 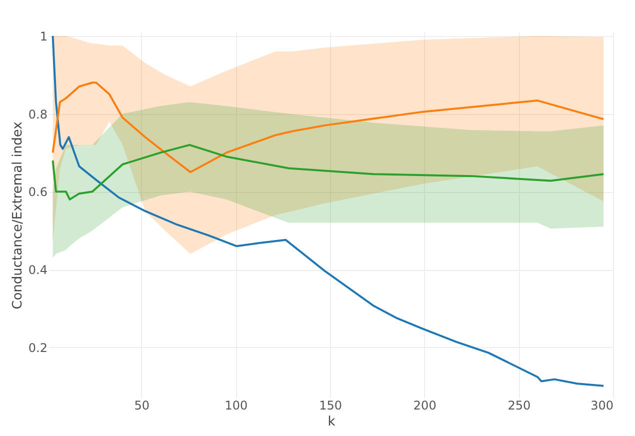 I want to click on x-tick-label: 150, so click(x=330, y=405).